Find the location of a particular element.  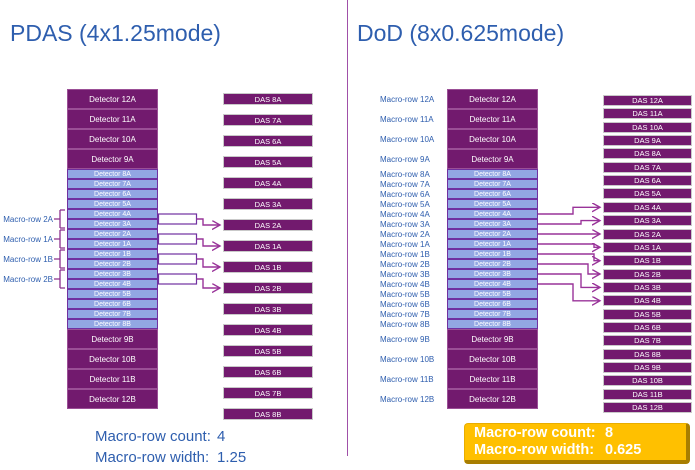

macro-row-label: Macro-row 7A is located at coordinates (405, 184).